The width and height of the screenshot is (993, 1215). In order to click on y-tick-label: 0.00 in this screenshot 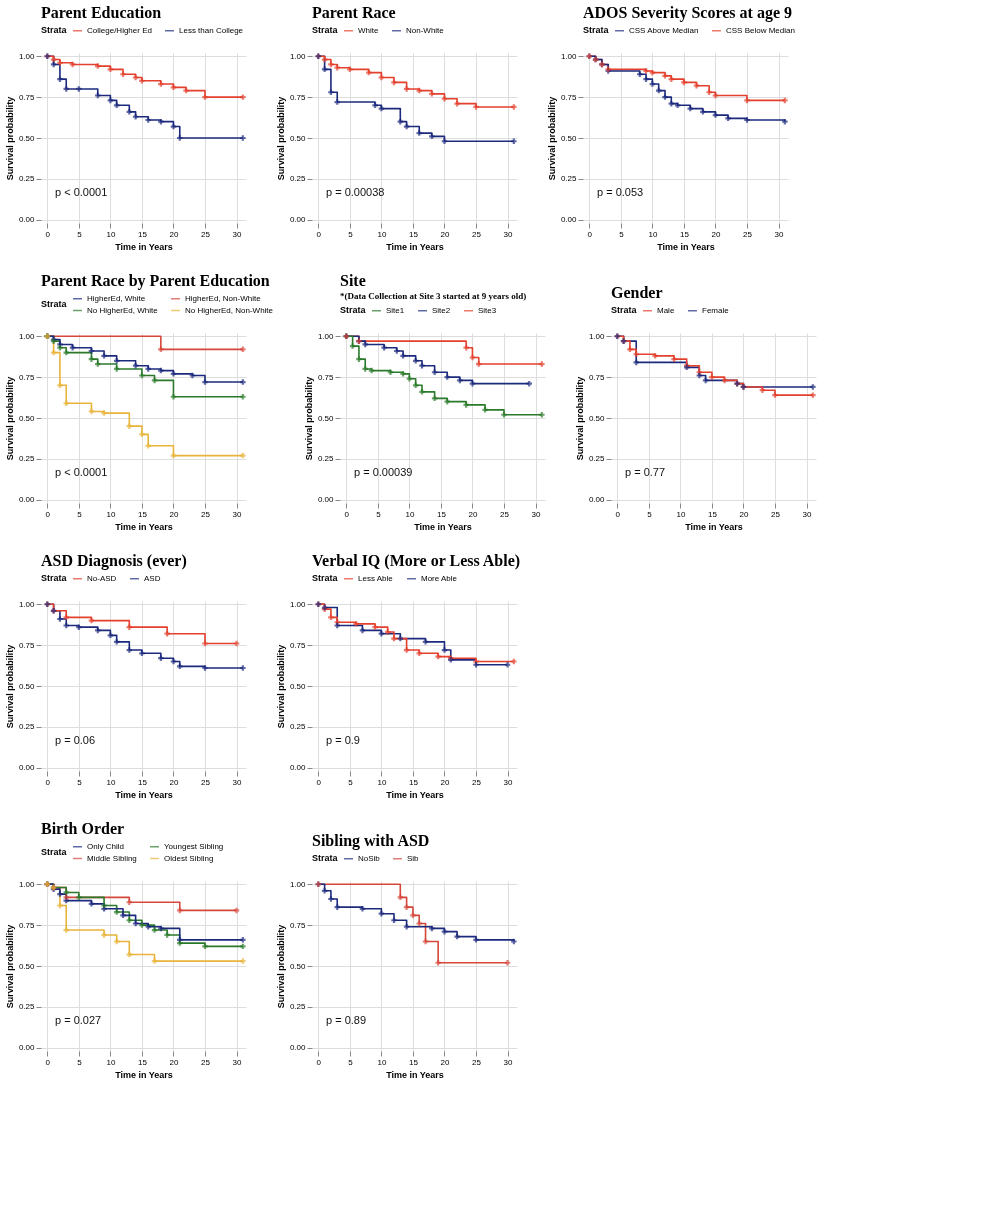, I will do `click(326, 500)`.